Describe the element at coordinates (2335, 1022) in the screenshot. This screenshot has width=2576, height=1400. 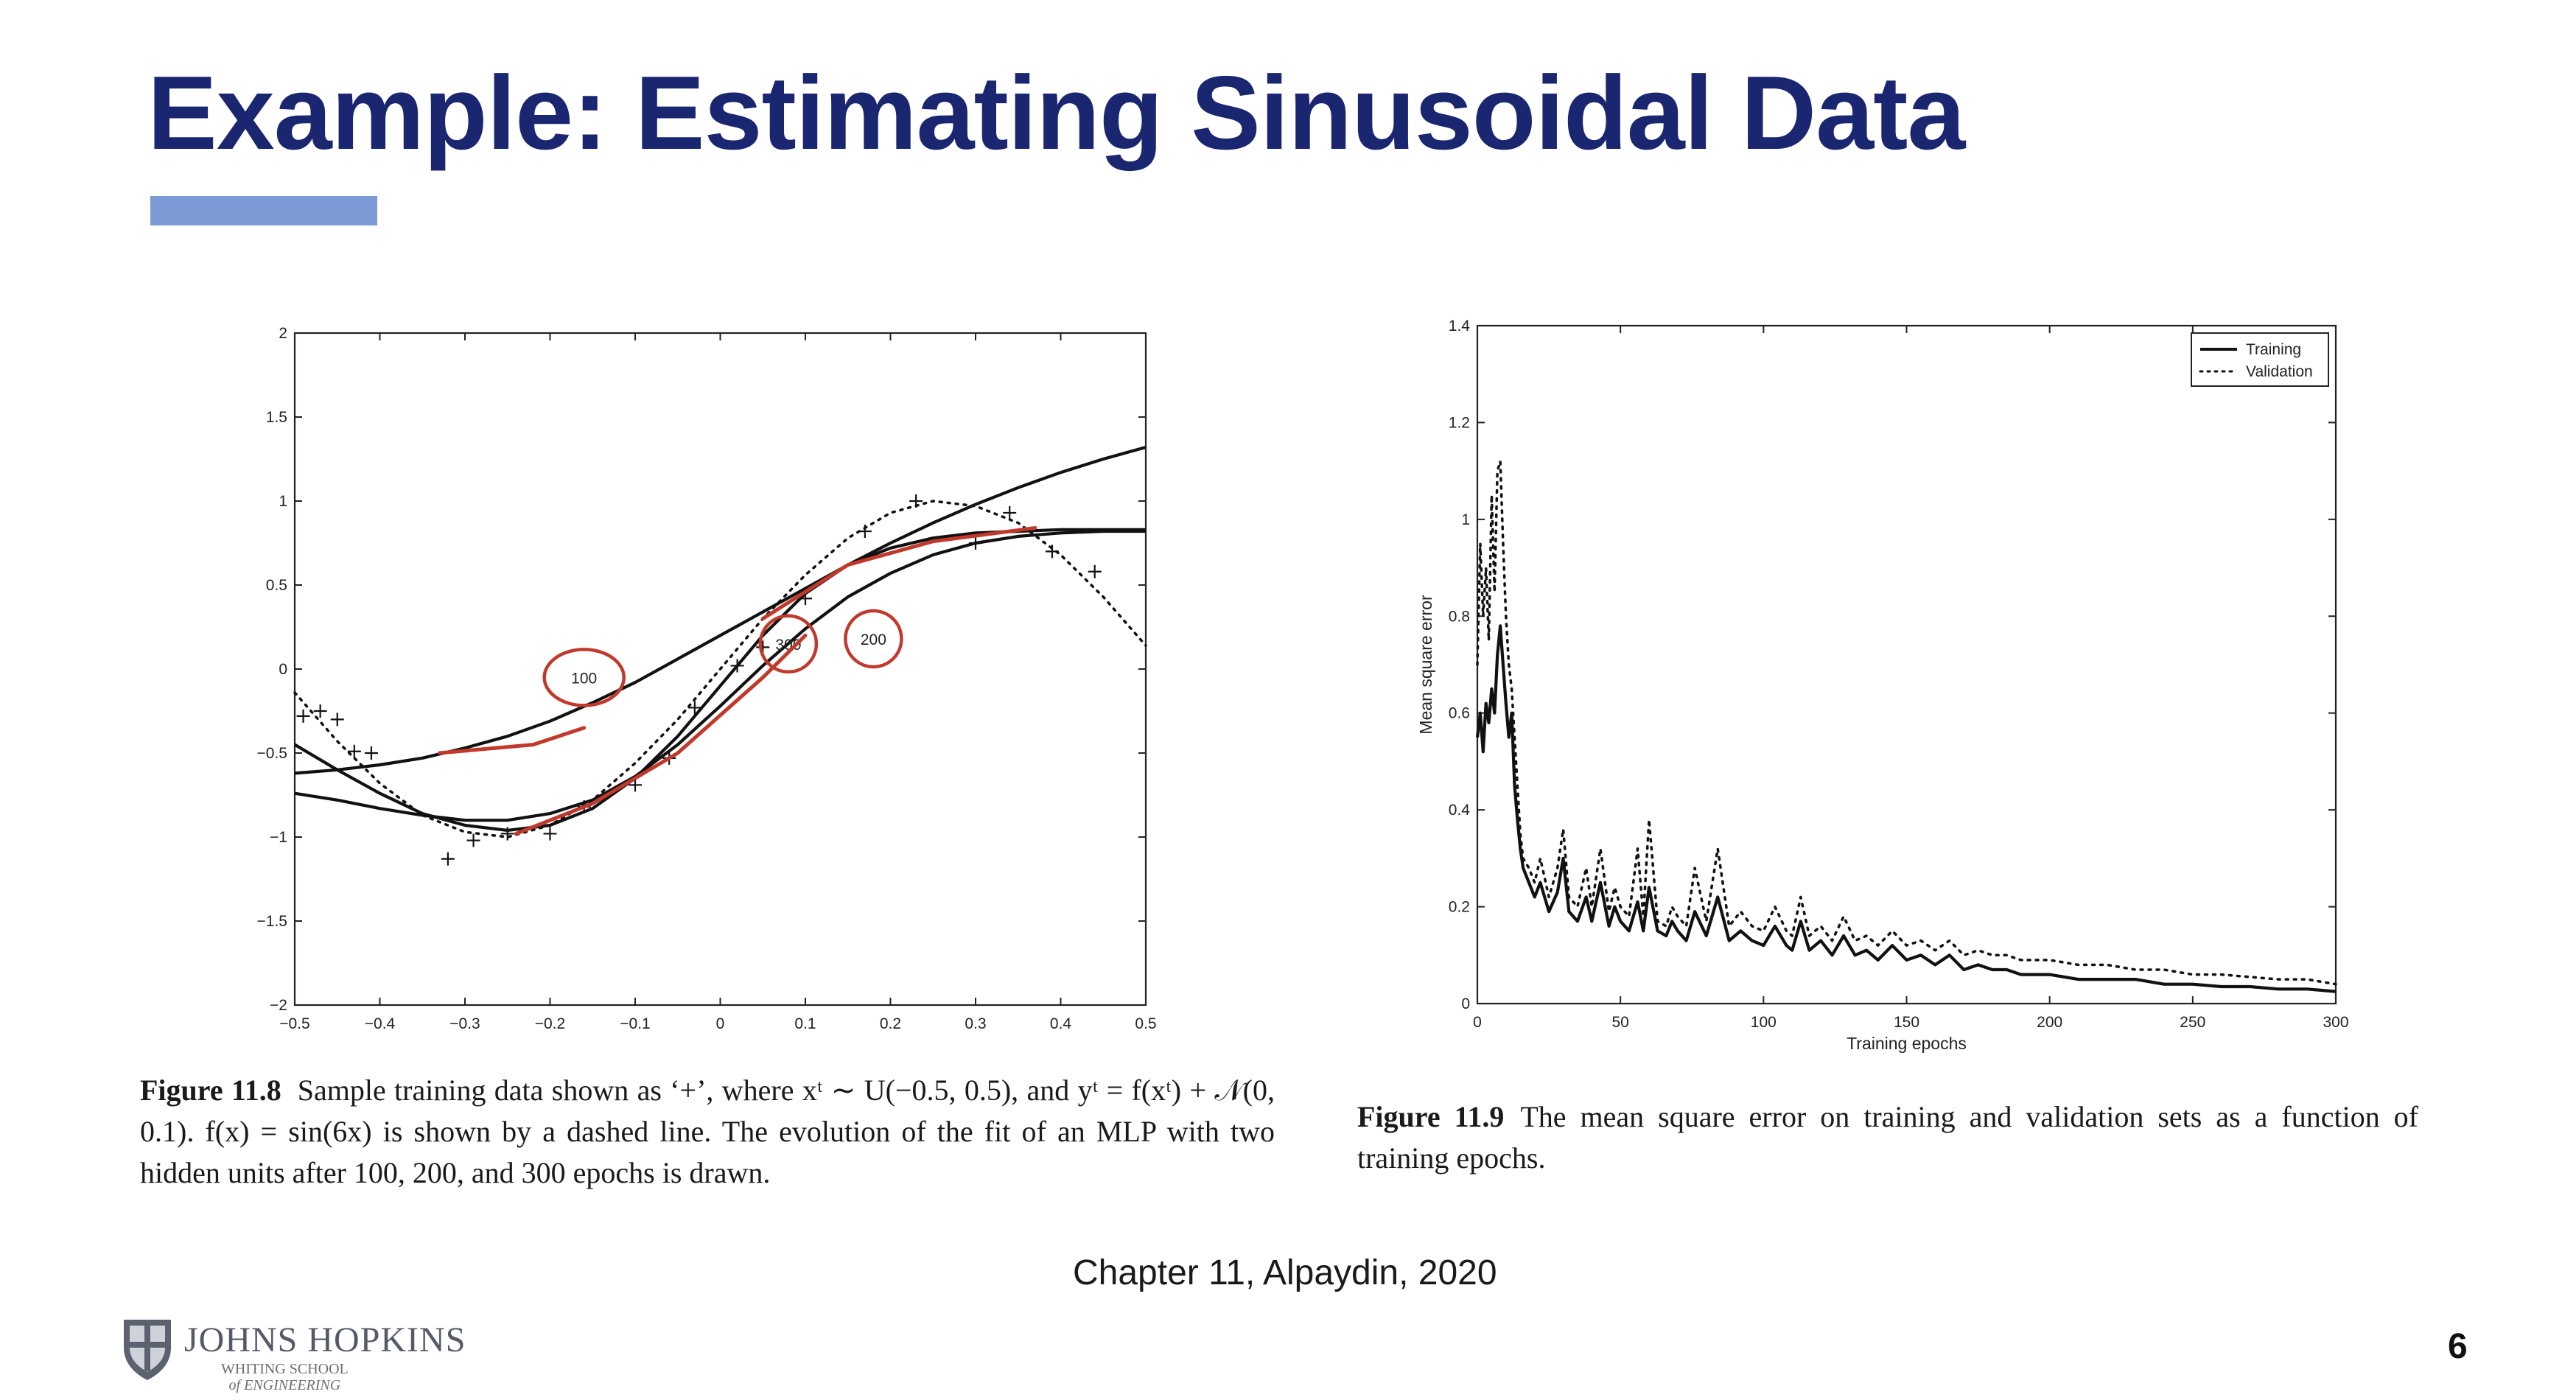
I see `right-x-tick-label: 300` at that location.